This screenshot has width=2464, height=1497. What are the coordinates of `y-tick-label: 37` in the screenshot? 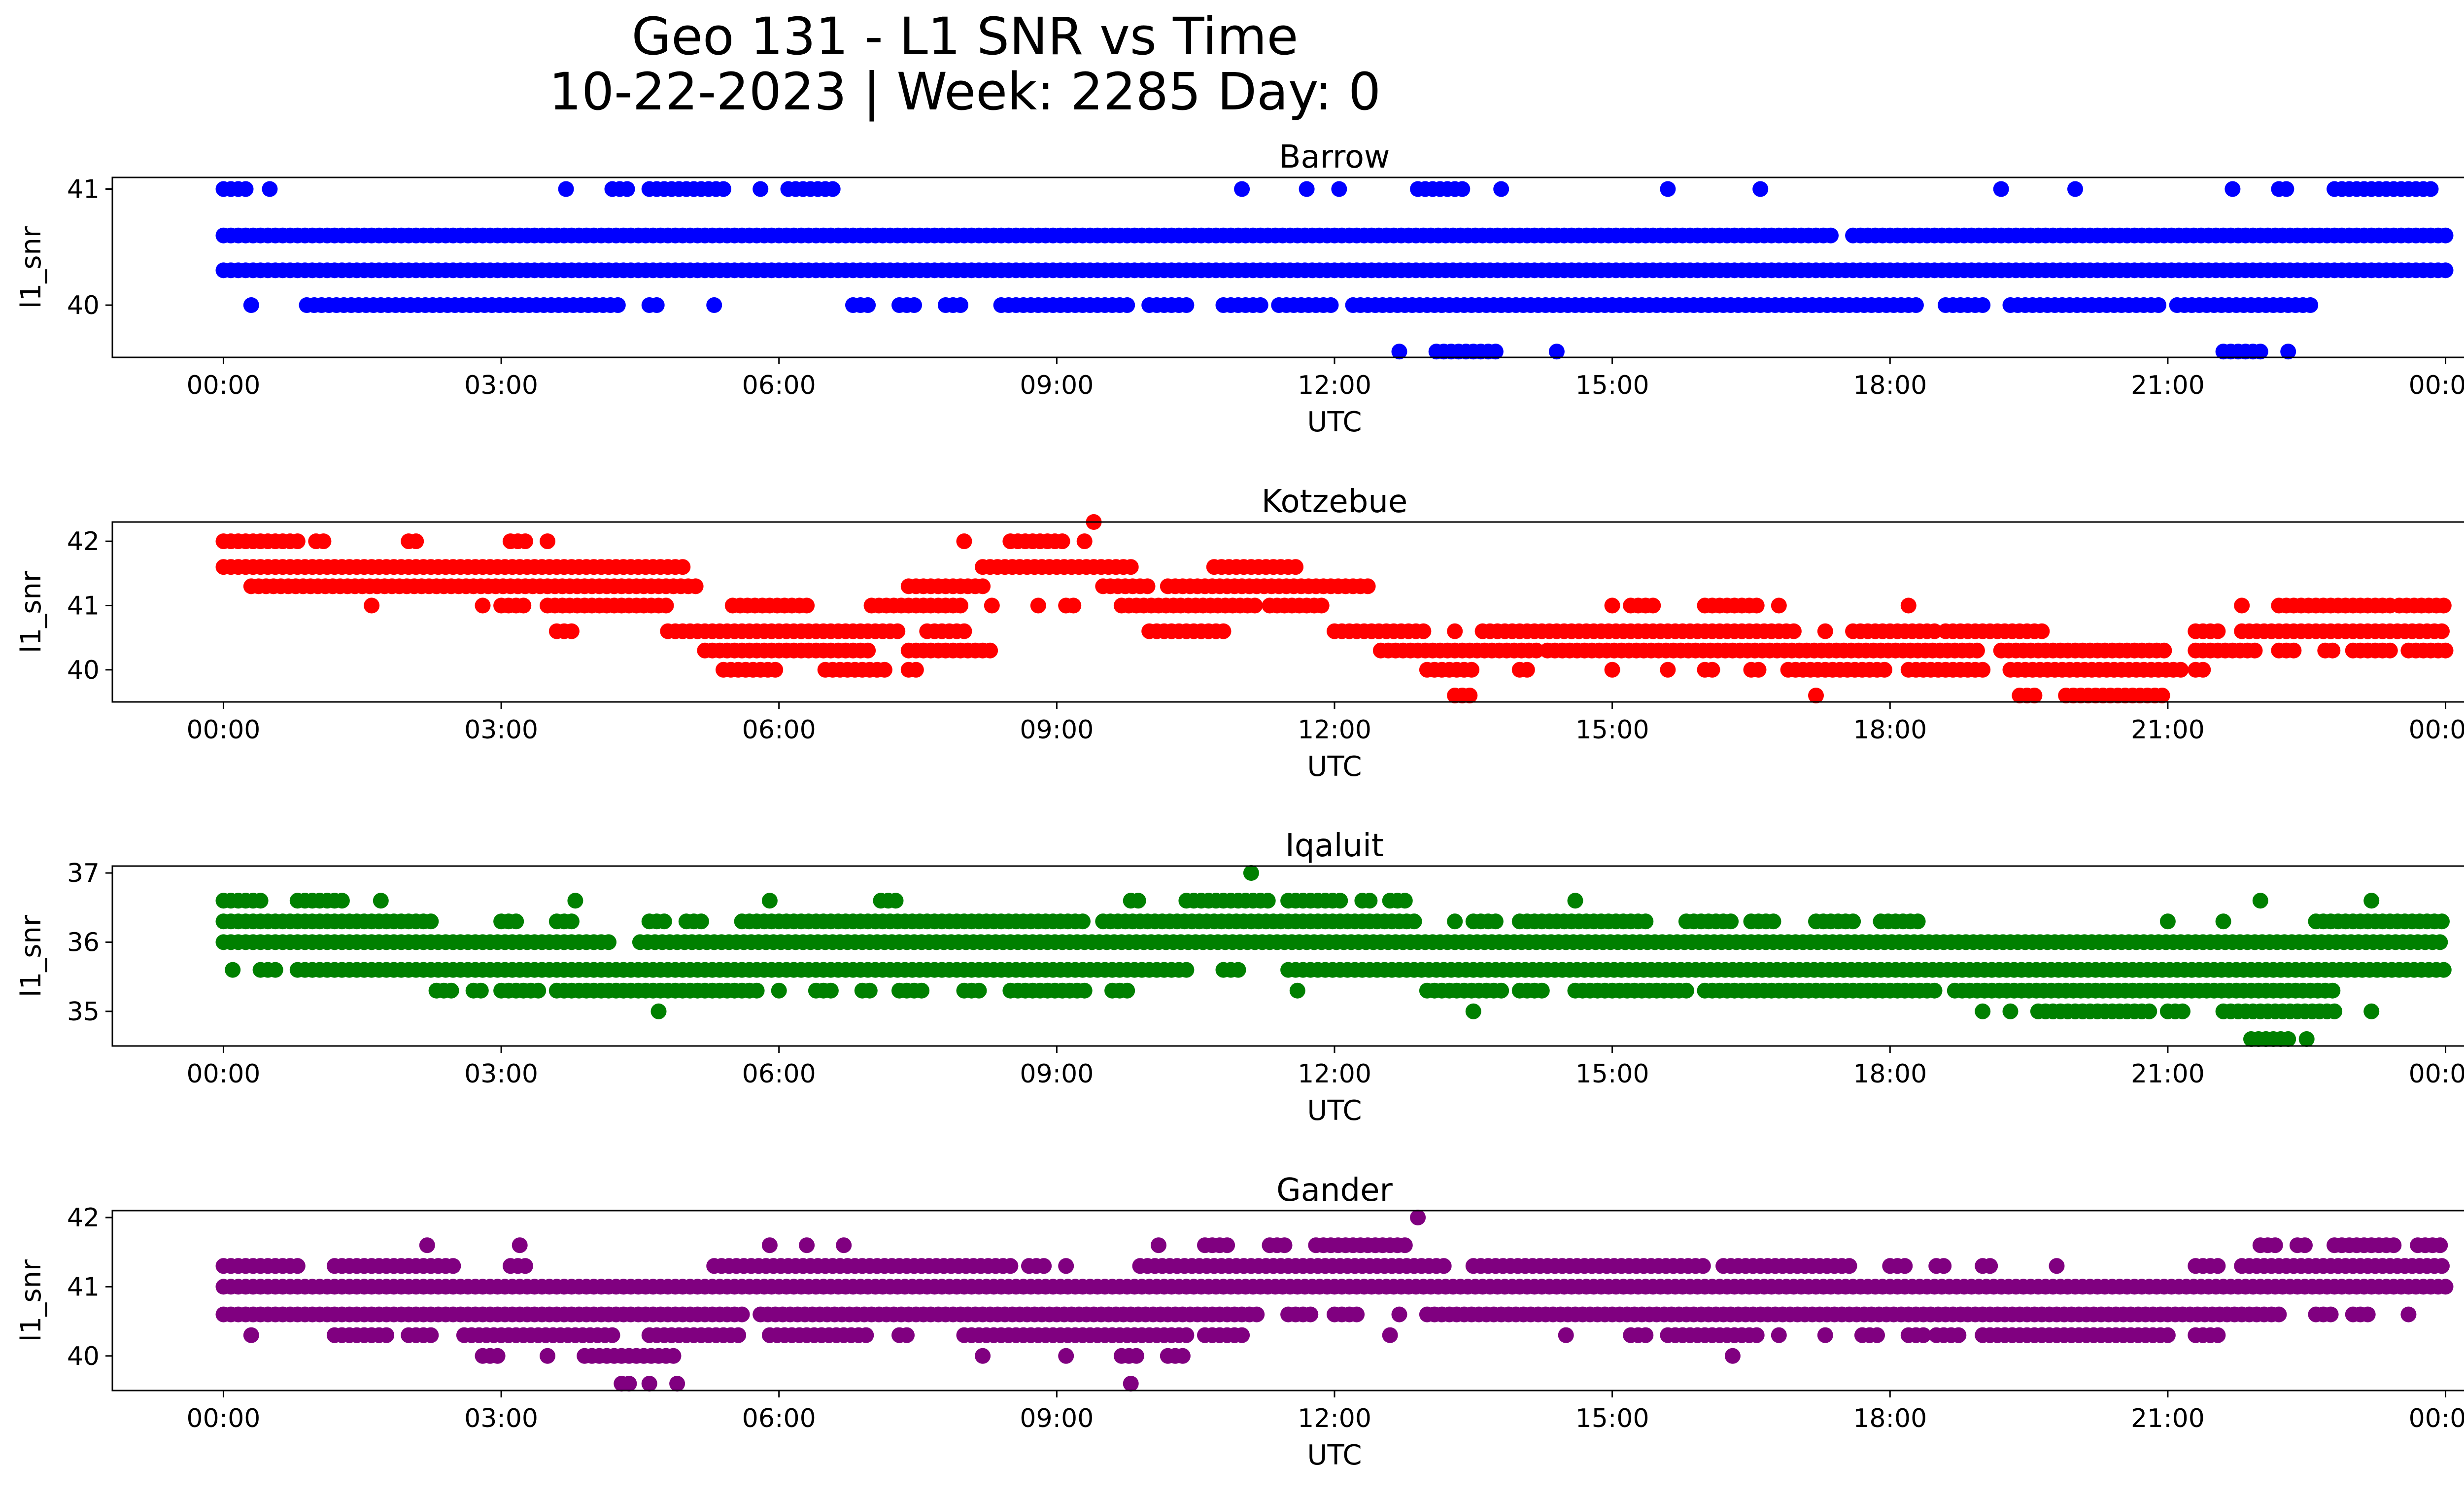 It's located at (83, 873).